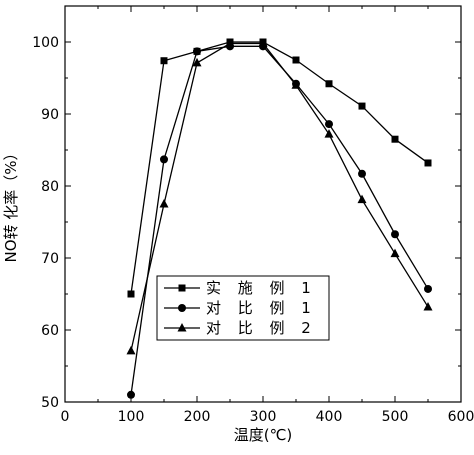 The image size is (474, 455). I want to click on legend-entry: 对 比 例 1, so click(240, 308).